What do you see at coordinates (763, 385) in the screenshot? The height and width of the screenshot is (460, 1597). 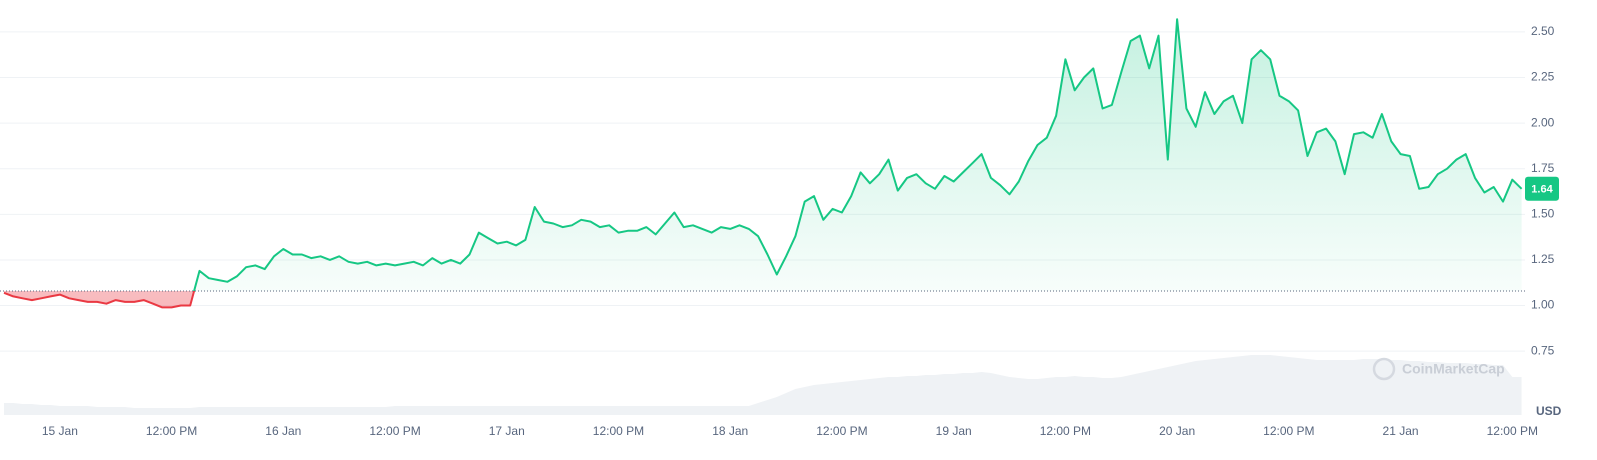 I see `volume-area` at bounding box center [763, 385].